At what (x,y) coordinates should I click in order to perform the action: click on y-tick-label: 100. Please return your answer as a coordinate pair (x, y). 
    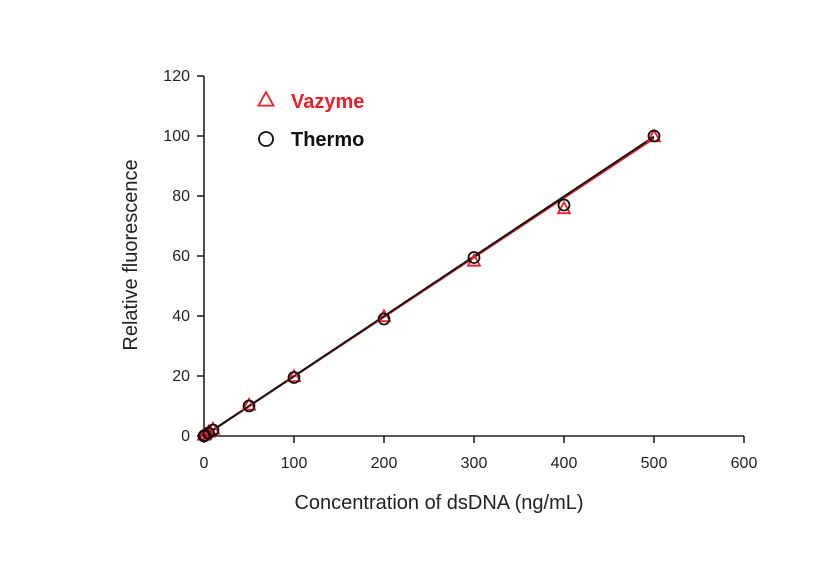
    Looking at the image, I should click on (176, 136).